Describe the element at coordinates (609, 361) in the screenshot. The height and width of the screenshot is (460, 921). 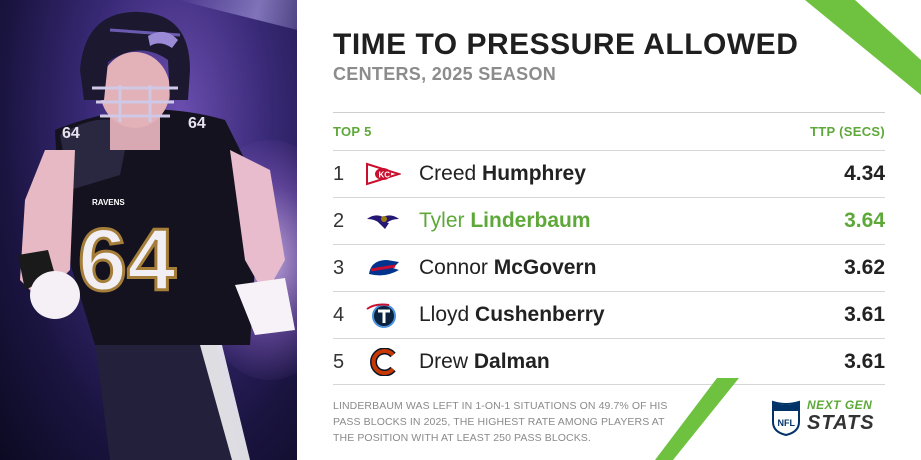
I see `table-row: 5 Drew Dalman 3.61` at that location.